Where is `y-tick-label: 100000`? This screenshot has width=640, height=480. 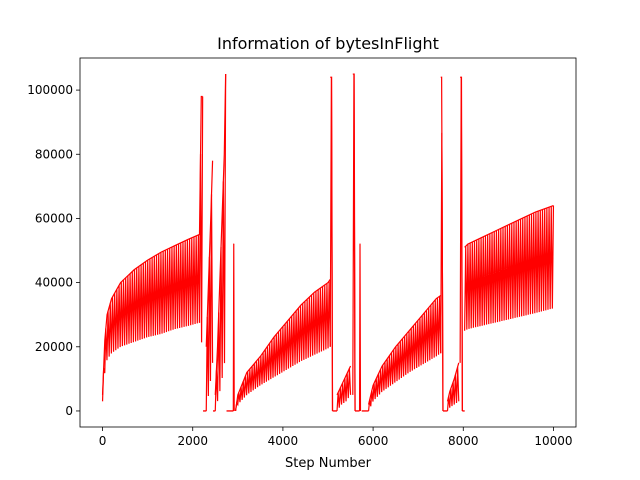
y-tick-label: 100000 is located at coordinates (50, 90).